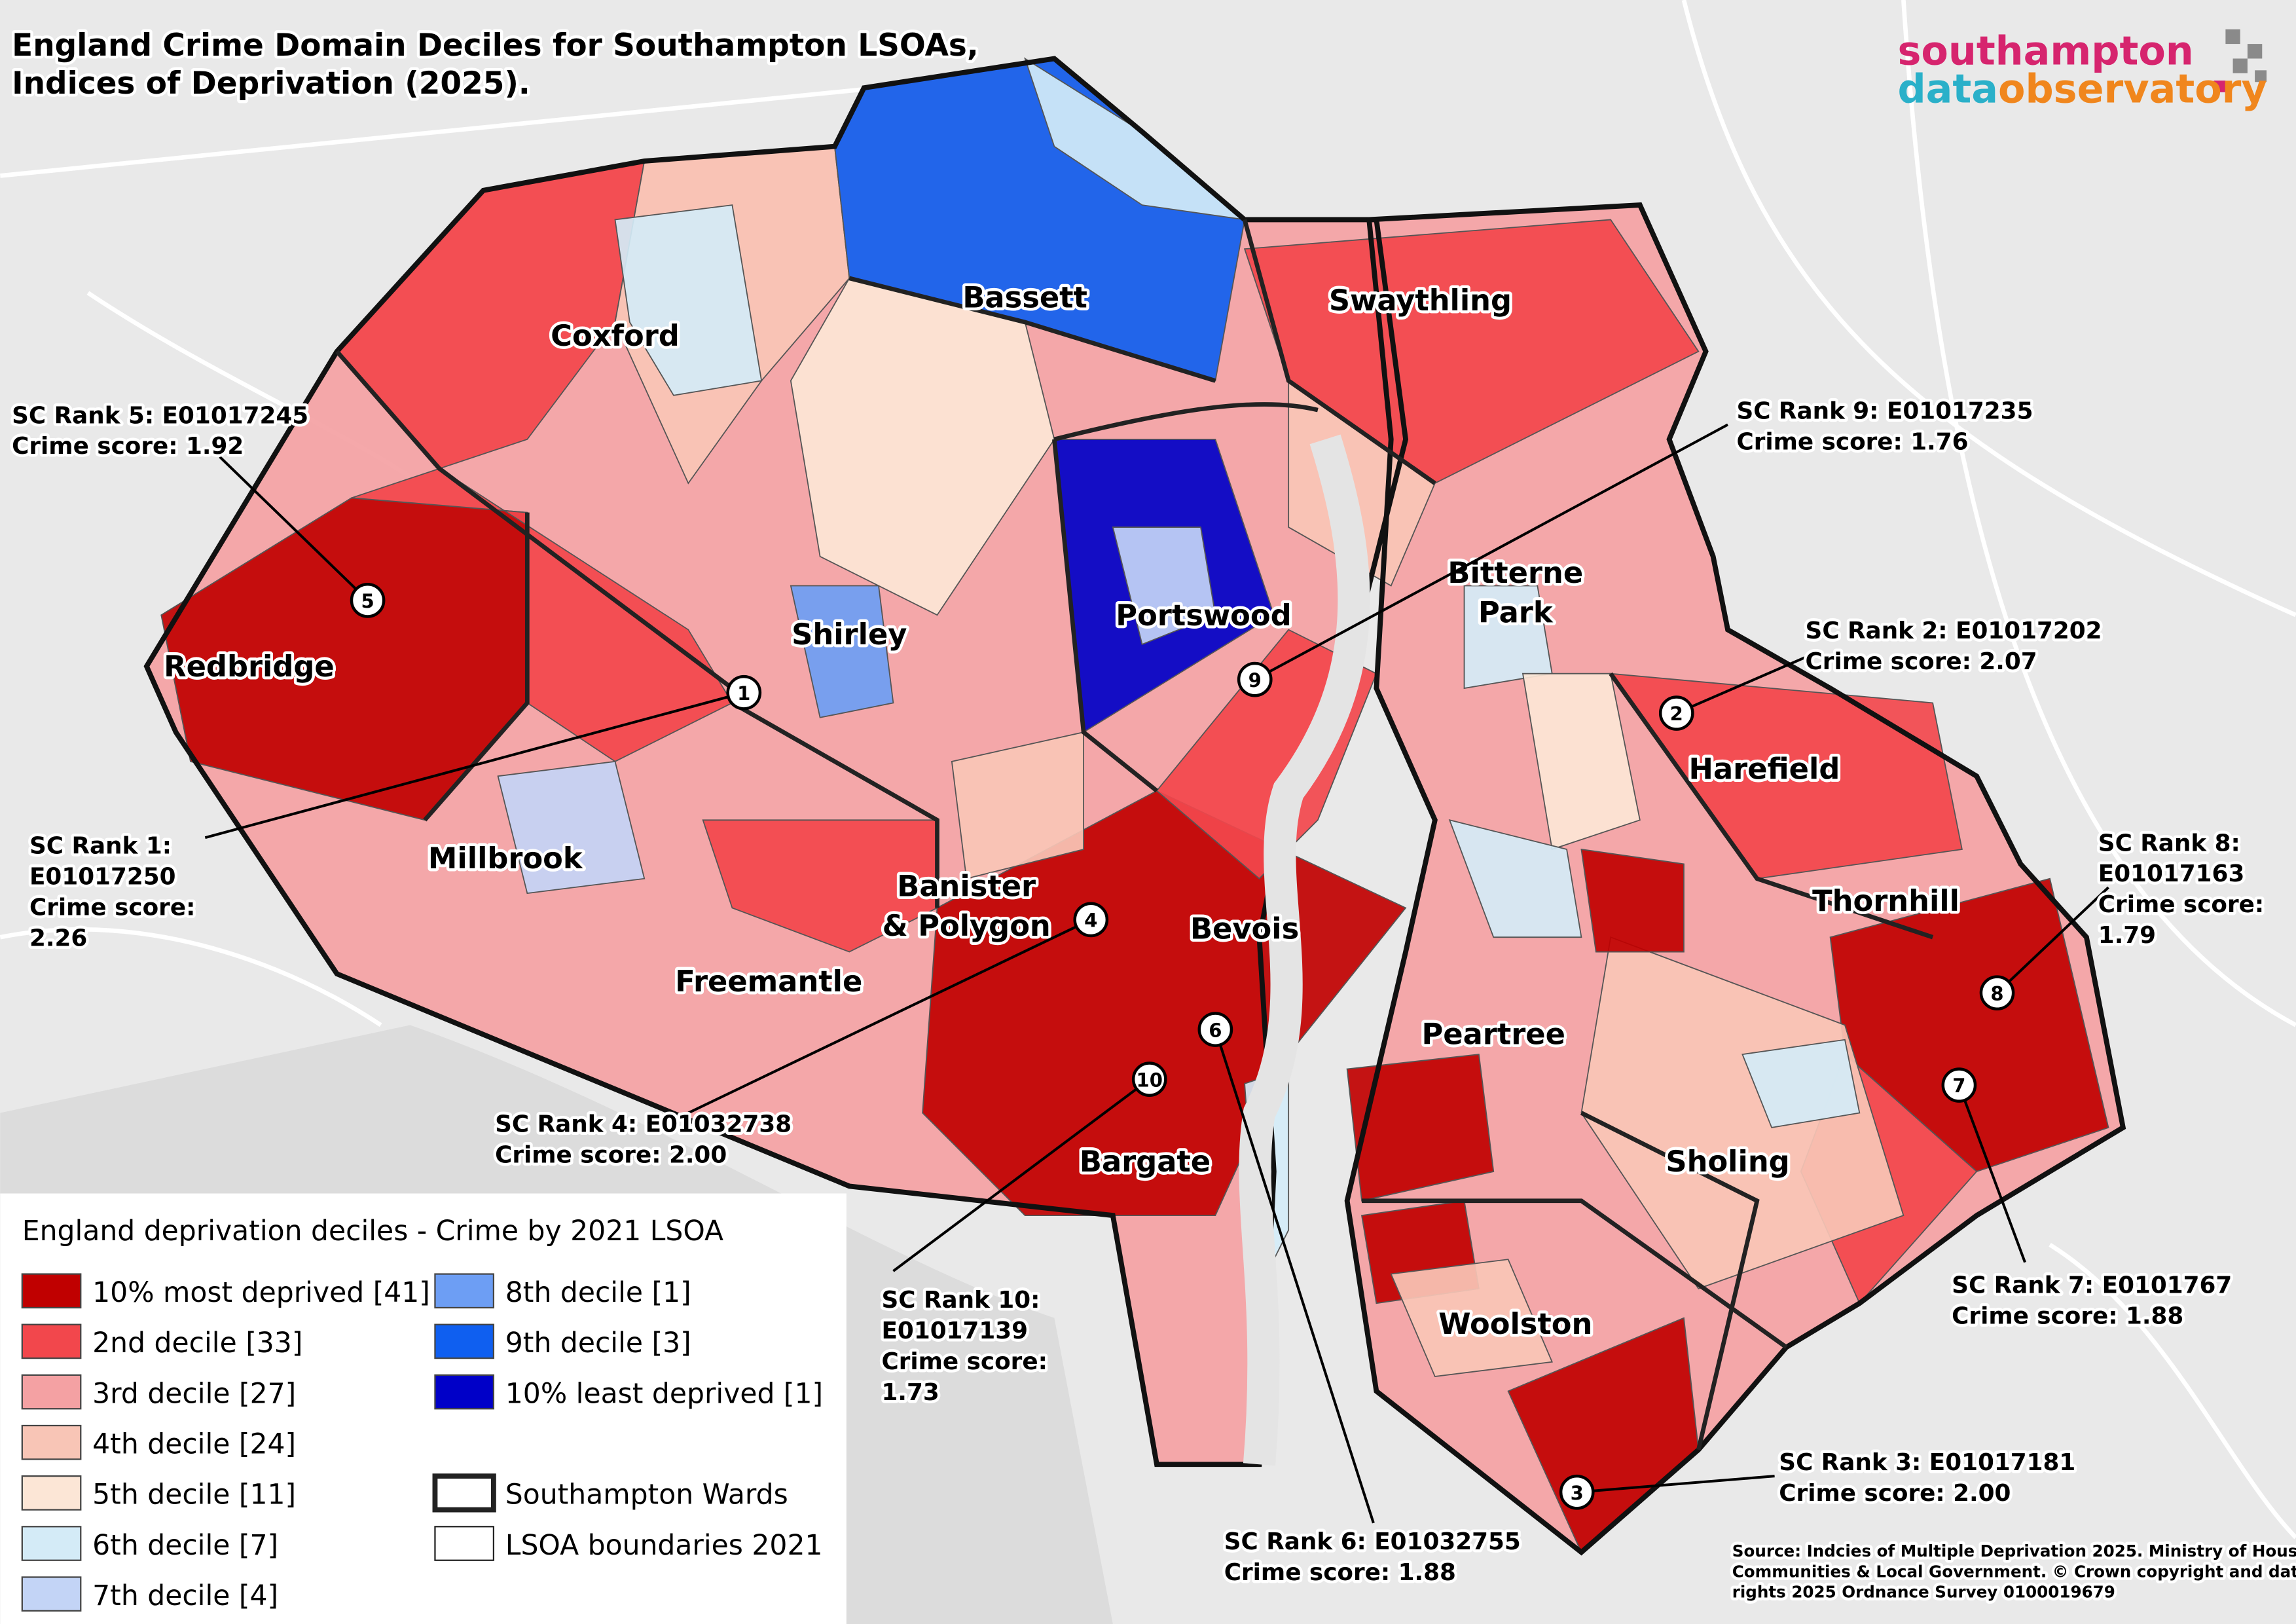 The height and width of the screenshot is (1624, 2296). I want to click on ward-label: Woolston, so click(1515, 1323).